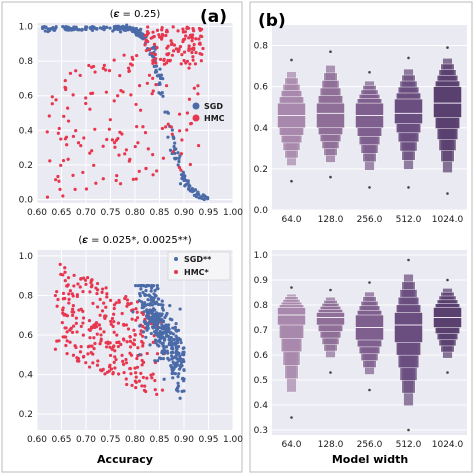  I want to click on legend-hmc-marker, so click(196, 118).